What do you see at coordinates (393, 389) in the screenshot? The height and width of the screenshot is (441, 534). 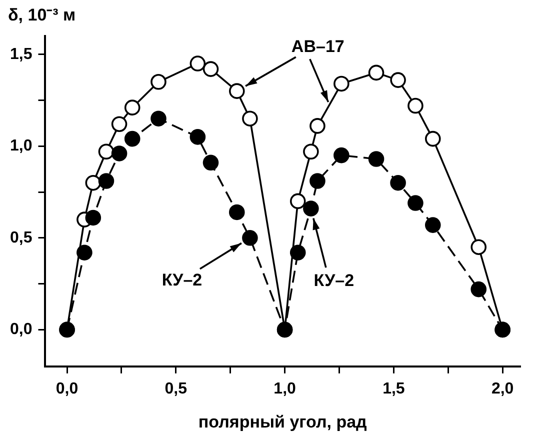 I see `x-tick-label: 1,5` at bounding box center [393, 389].